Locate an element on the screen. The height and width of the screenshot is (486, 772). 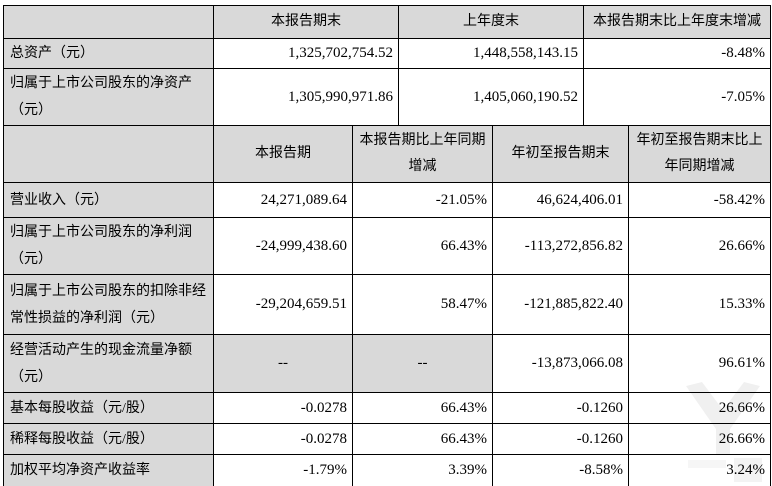
cell-value: -21.05% is located at coordinates (422, 200).